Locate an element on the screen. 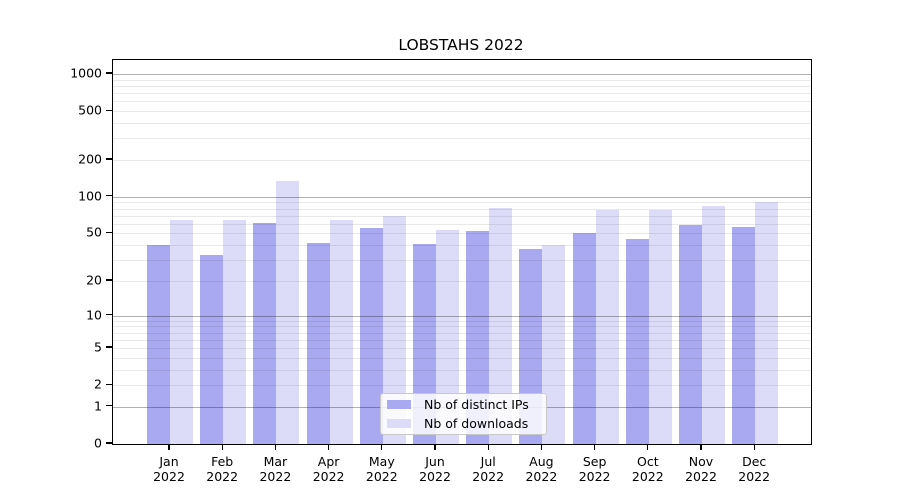 The height and width of the screenshot is (500, 900). bar-downloads-dec is located at coordinates (767, 322).